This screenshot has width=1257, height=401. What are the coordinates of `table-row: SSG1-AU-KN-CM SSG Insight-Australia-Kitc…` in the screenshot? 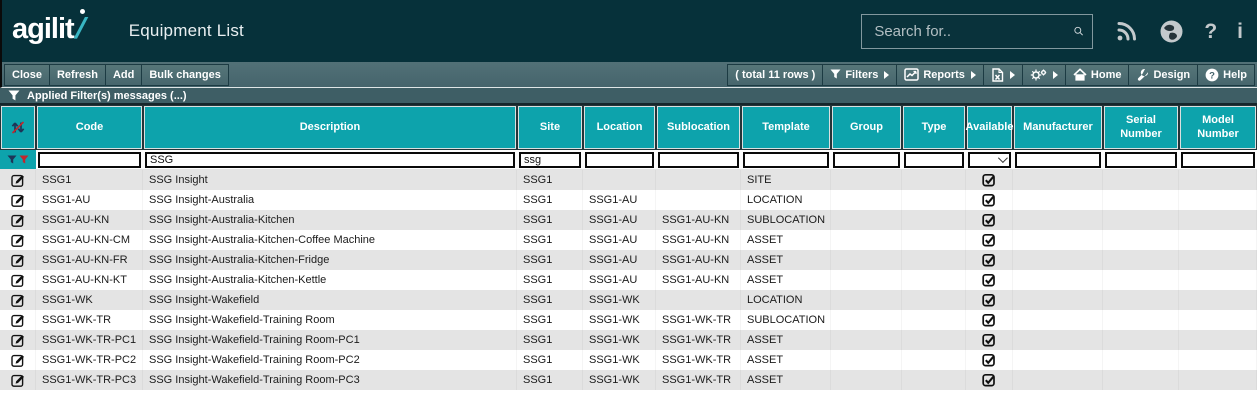 It's located at (628, 240).